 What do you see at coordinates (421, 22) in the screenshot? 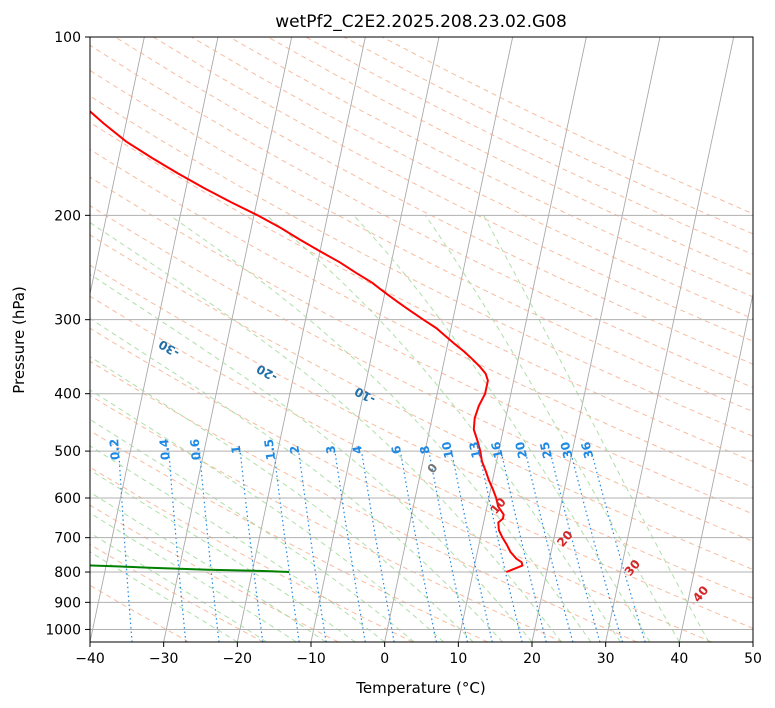
I see `chart-title: wetPf2_C2E2.2025.208.23.02.G08` at bounding box center [421, 22].